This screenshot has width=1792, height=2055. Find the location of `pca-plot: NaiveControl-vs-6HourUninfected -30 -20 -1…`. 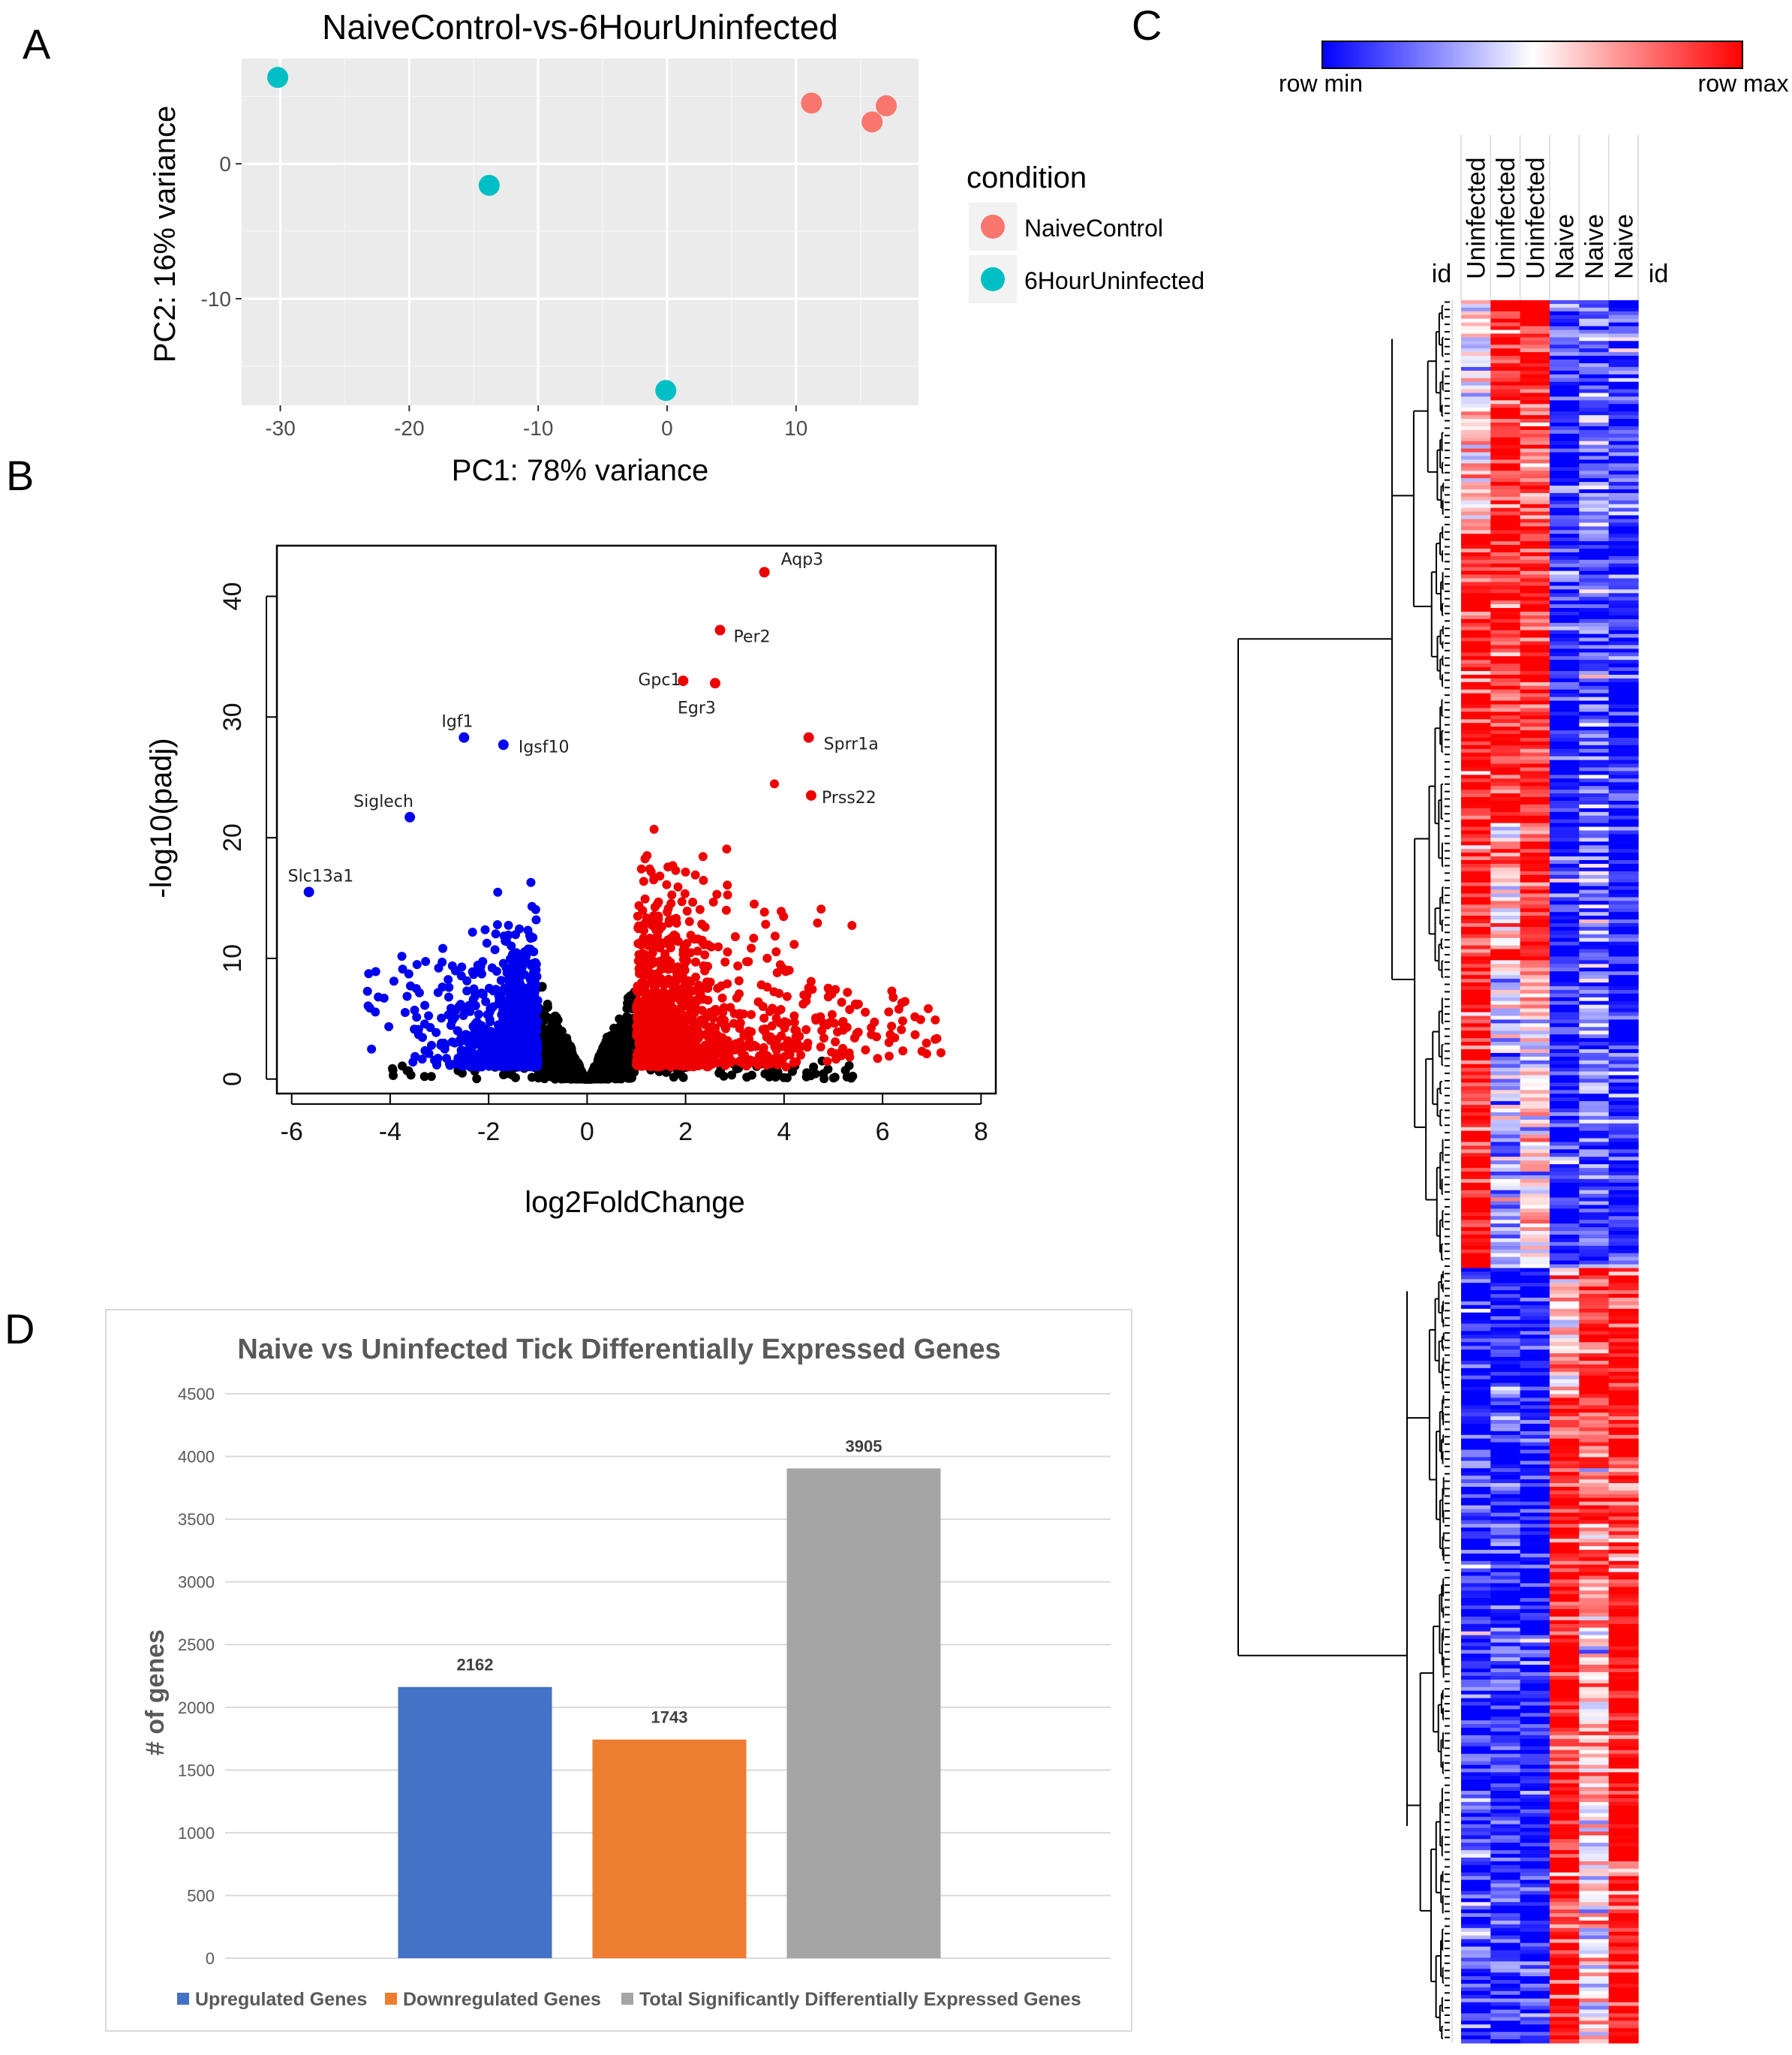

pca-plot: NaiveControl-vs-6HourUninfected -30 -20 -1… is located at coordinates (676, 248).